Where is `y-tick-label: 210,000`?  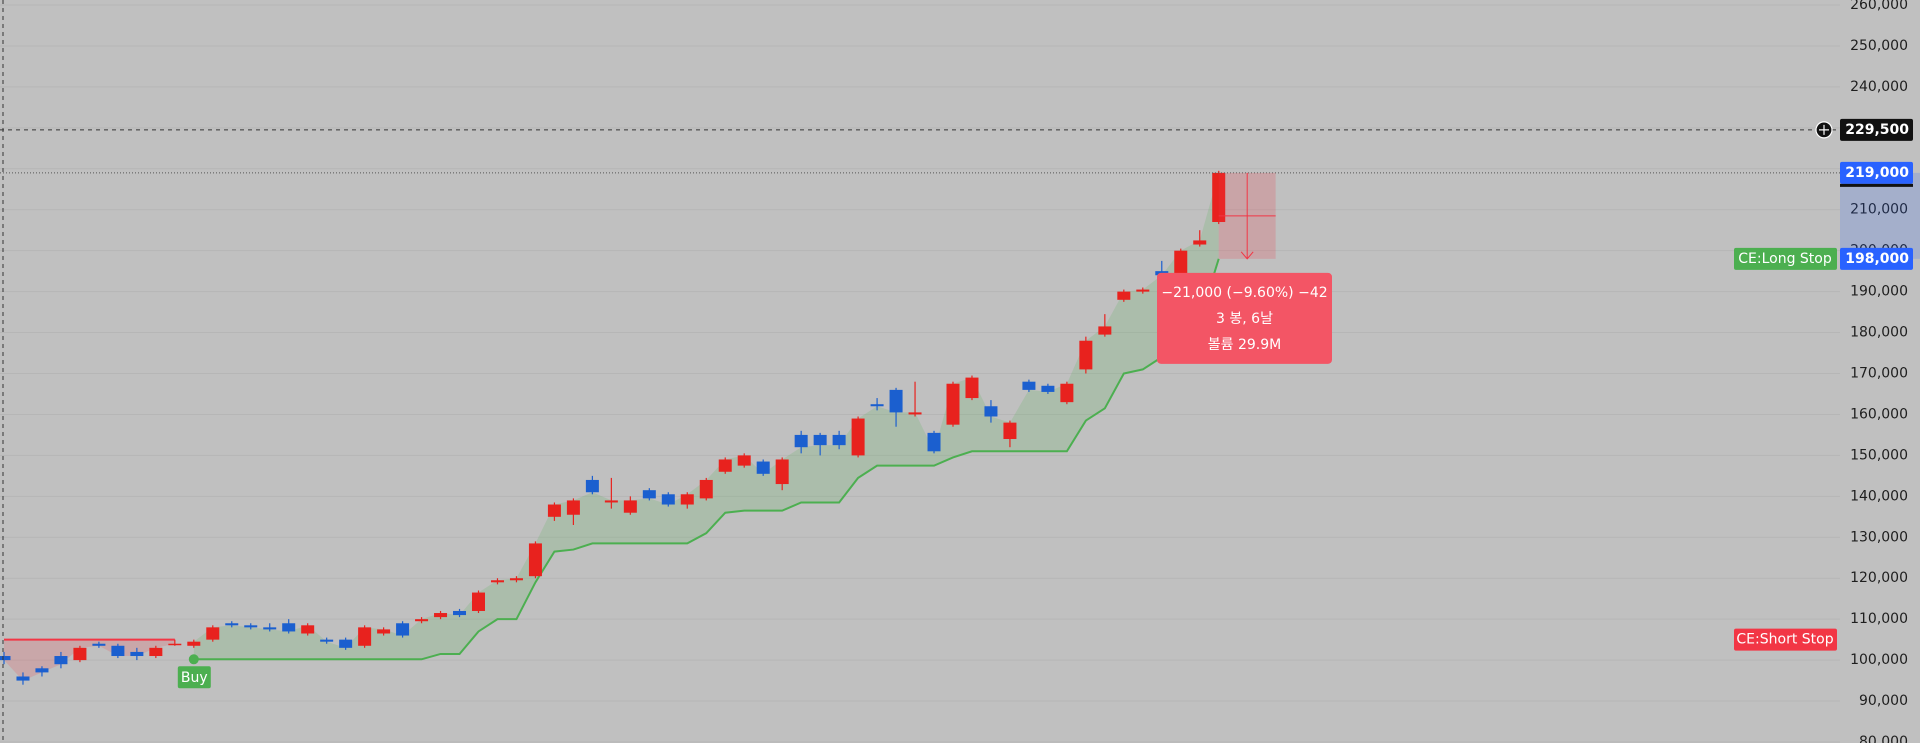
y-tick-label: 210,000 is located at coordinates (1879, 210).